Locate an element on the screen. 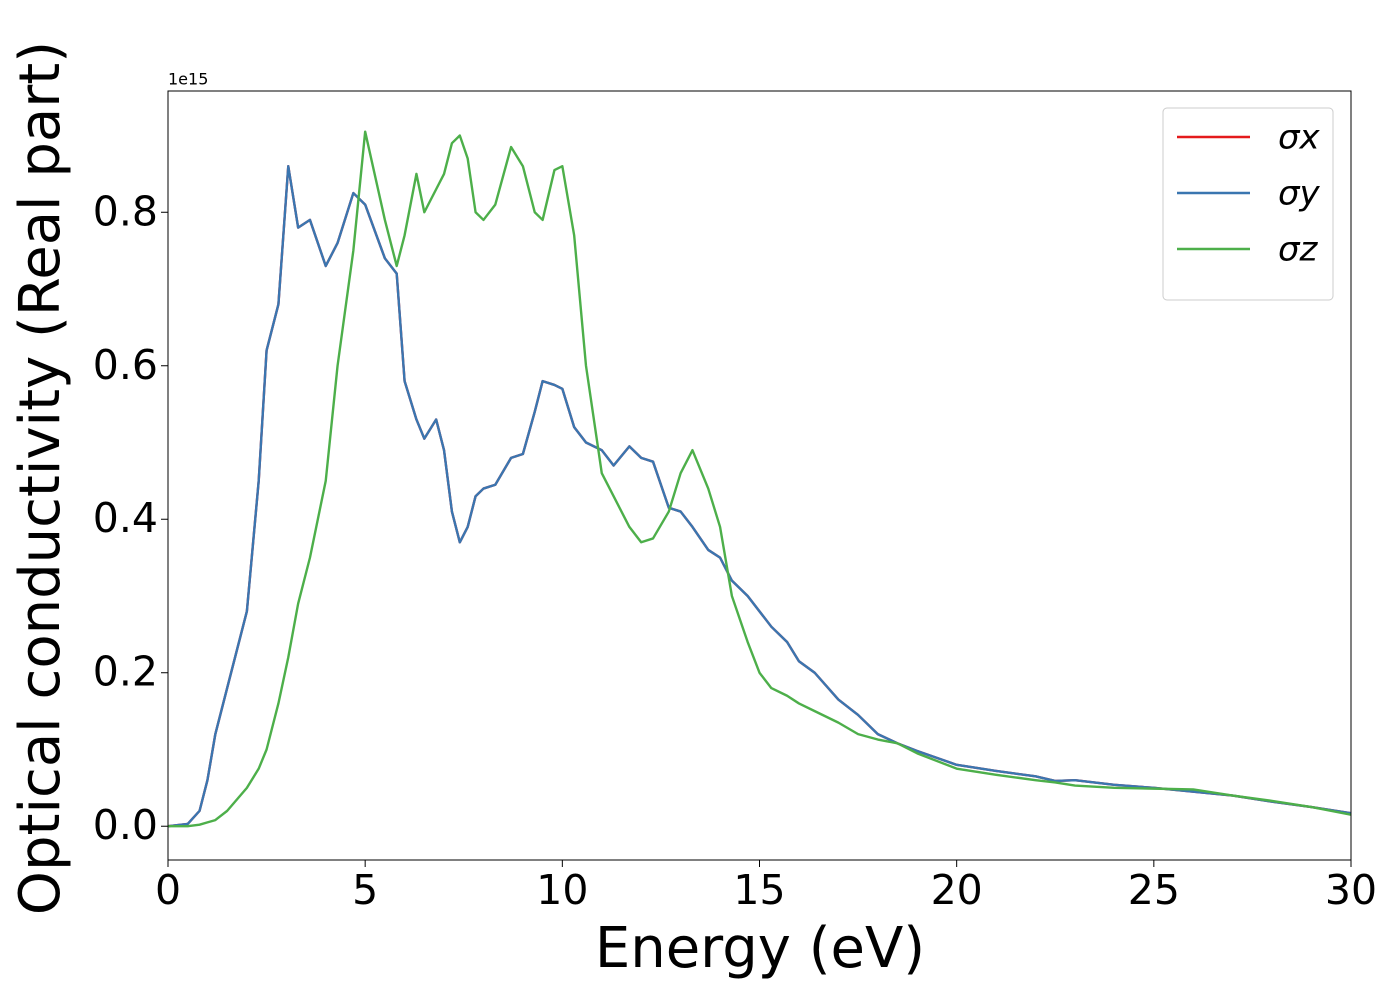 Image resolution: width=1400 pixels, height=1000 pixels. y-tick-label: 0.4 is located at coordinates (125, 518).